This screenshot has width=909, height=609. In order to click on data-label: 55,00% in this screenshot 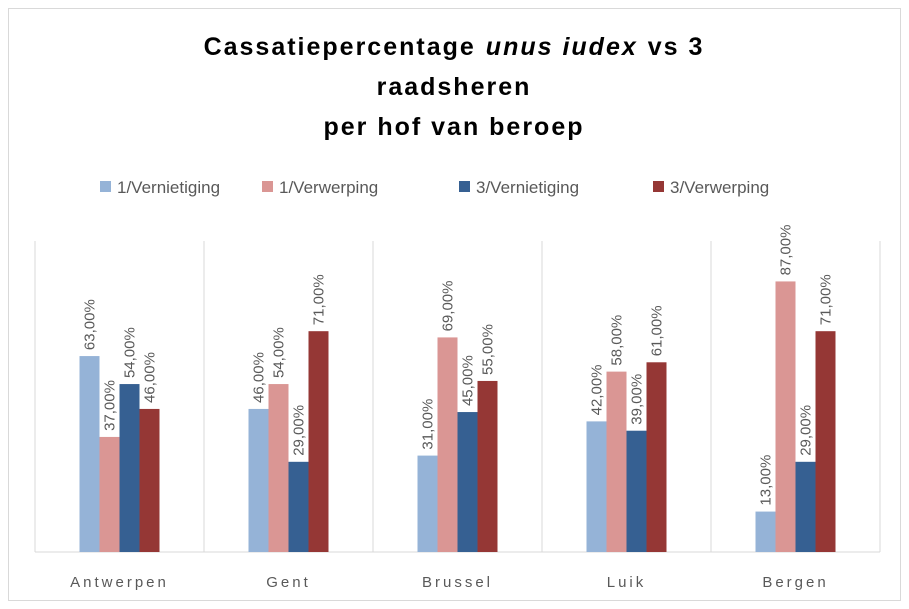, I will do `click(488, 349)`.